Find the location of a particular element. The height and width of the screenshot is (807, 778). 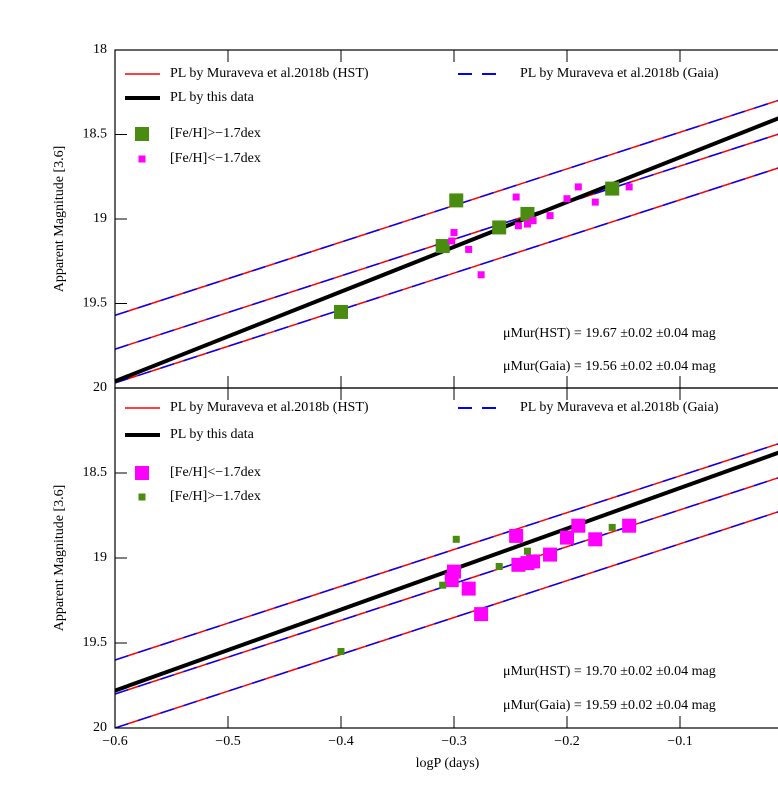

x-tick-label: −0.5 is located at coordinates (227, 741).